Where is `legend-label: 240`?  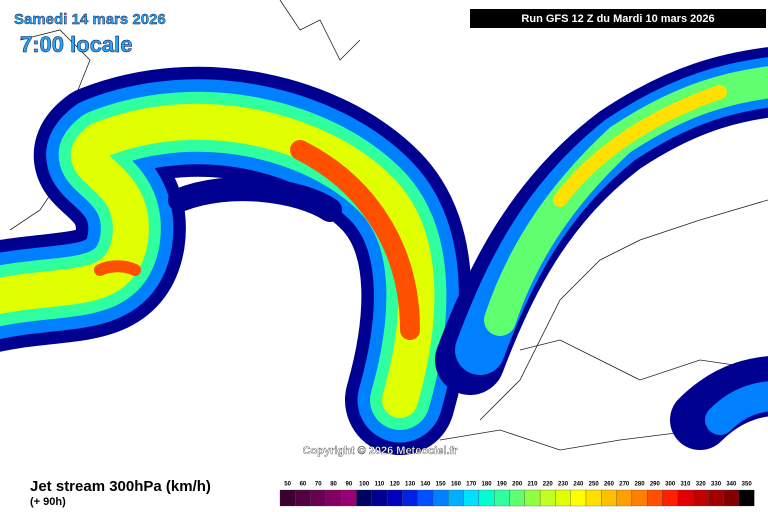 legend-label: 240 is located at coordinates (578, 485).